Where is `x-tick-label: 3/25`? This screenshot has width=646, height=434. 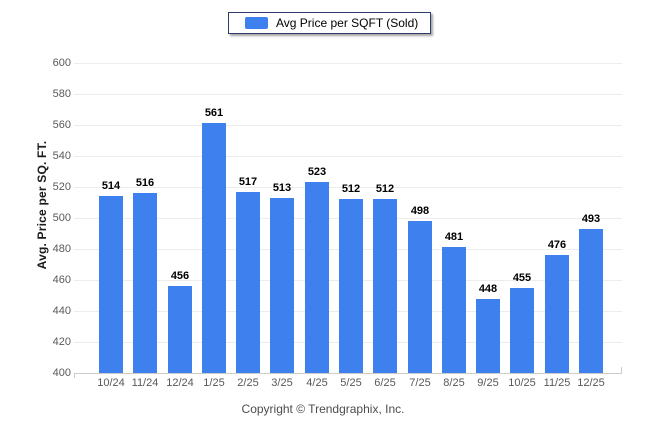
x-tick-label: 3/25 is located at coordinates (282, 383).